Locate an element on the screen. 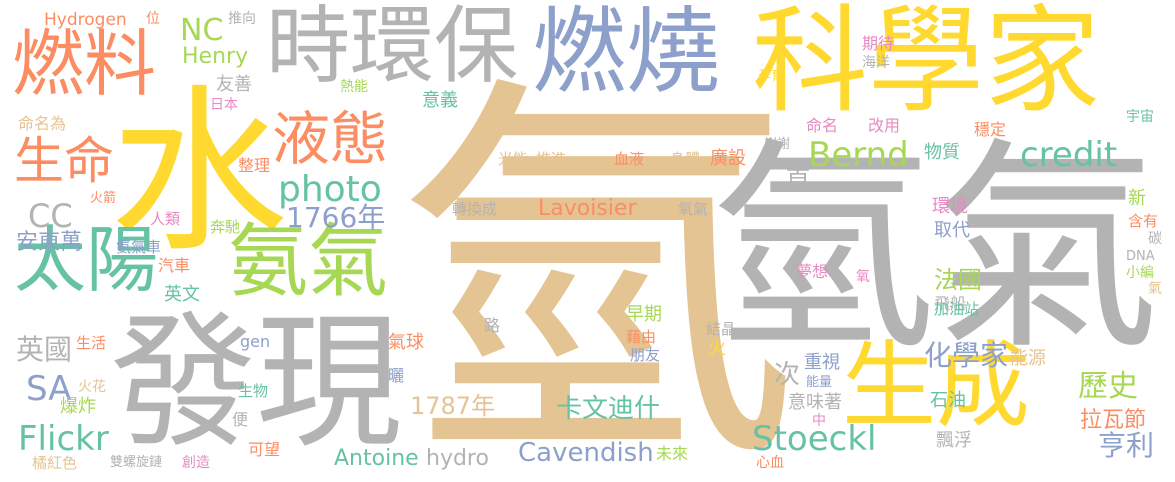 The height and width of the screenshot is (482, 1175). word-scientist: 科學家 is located at coordinates (926, 64).